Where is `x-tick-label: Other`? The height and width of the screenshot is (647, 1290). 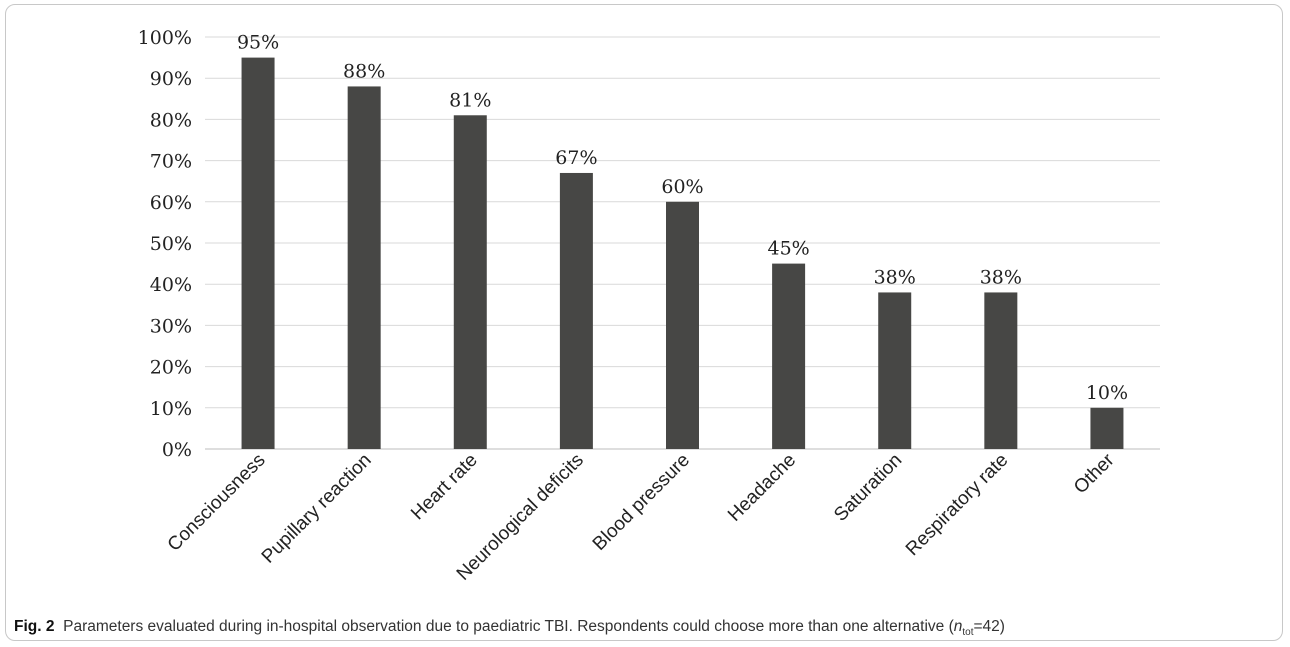 x-tick-label: Other is located at coordinates (1094, 473).